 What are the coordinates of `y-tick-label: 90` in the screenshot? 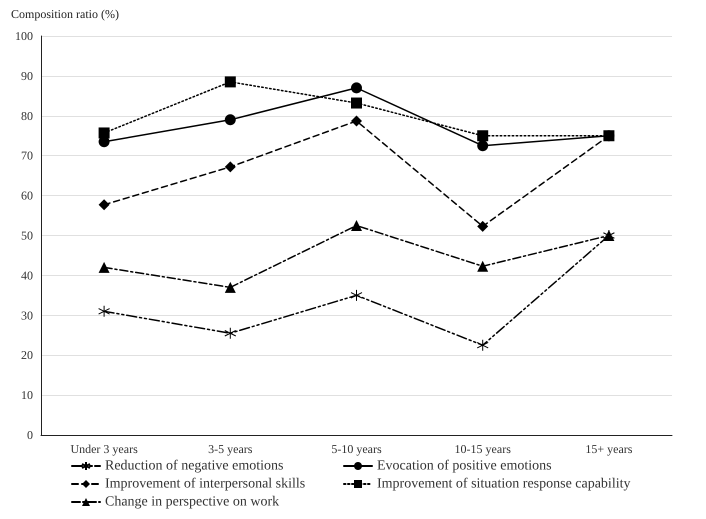 It's located at (27, 75).